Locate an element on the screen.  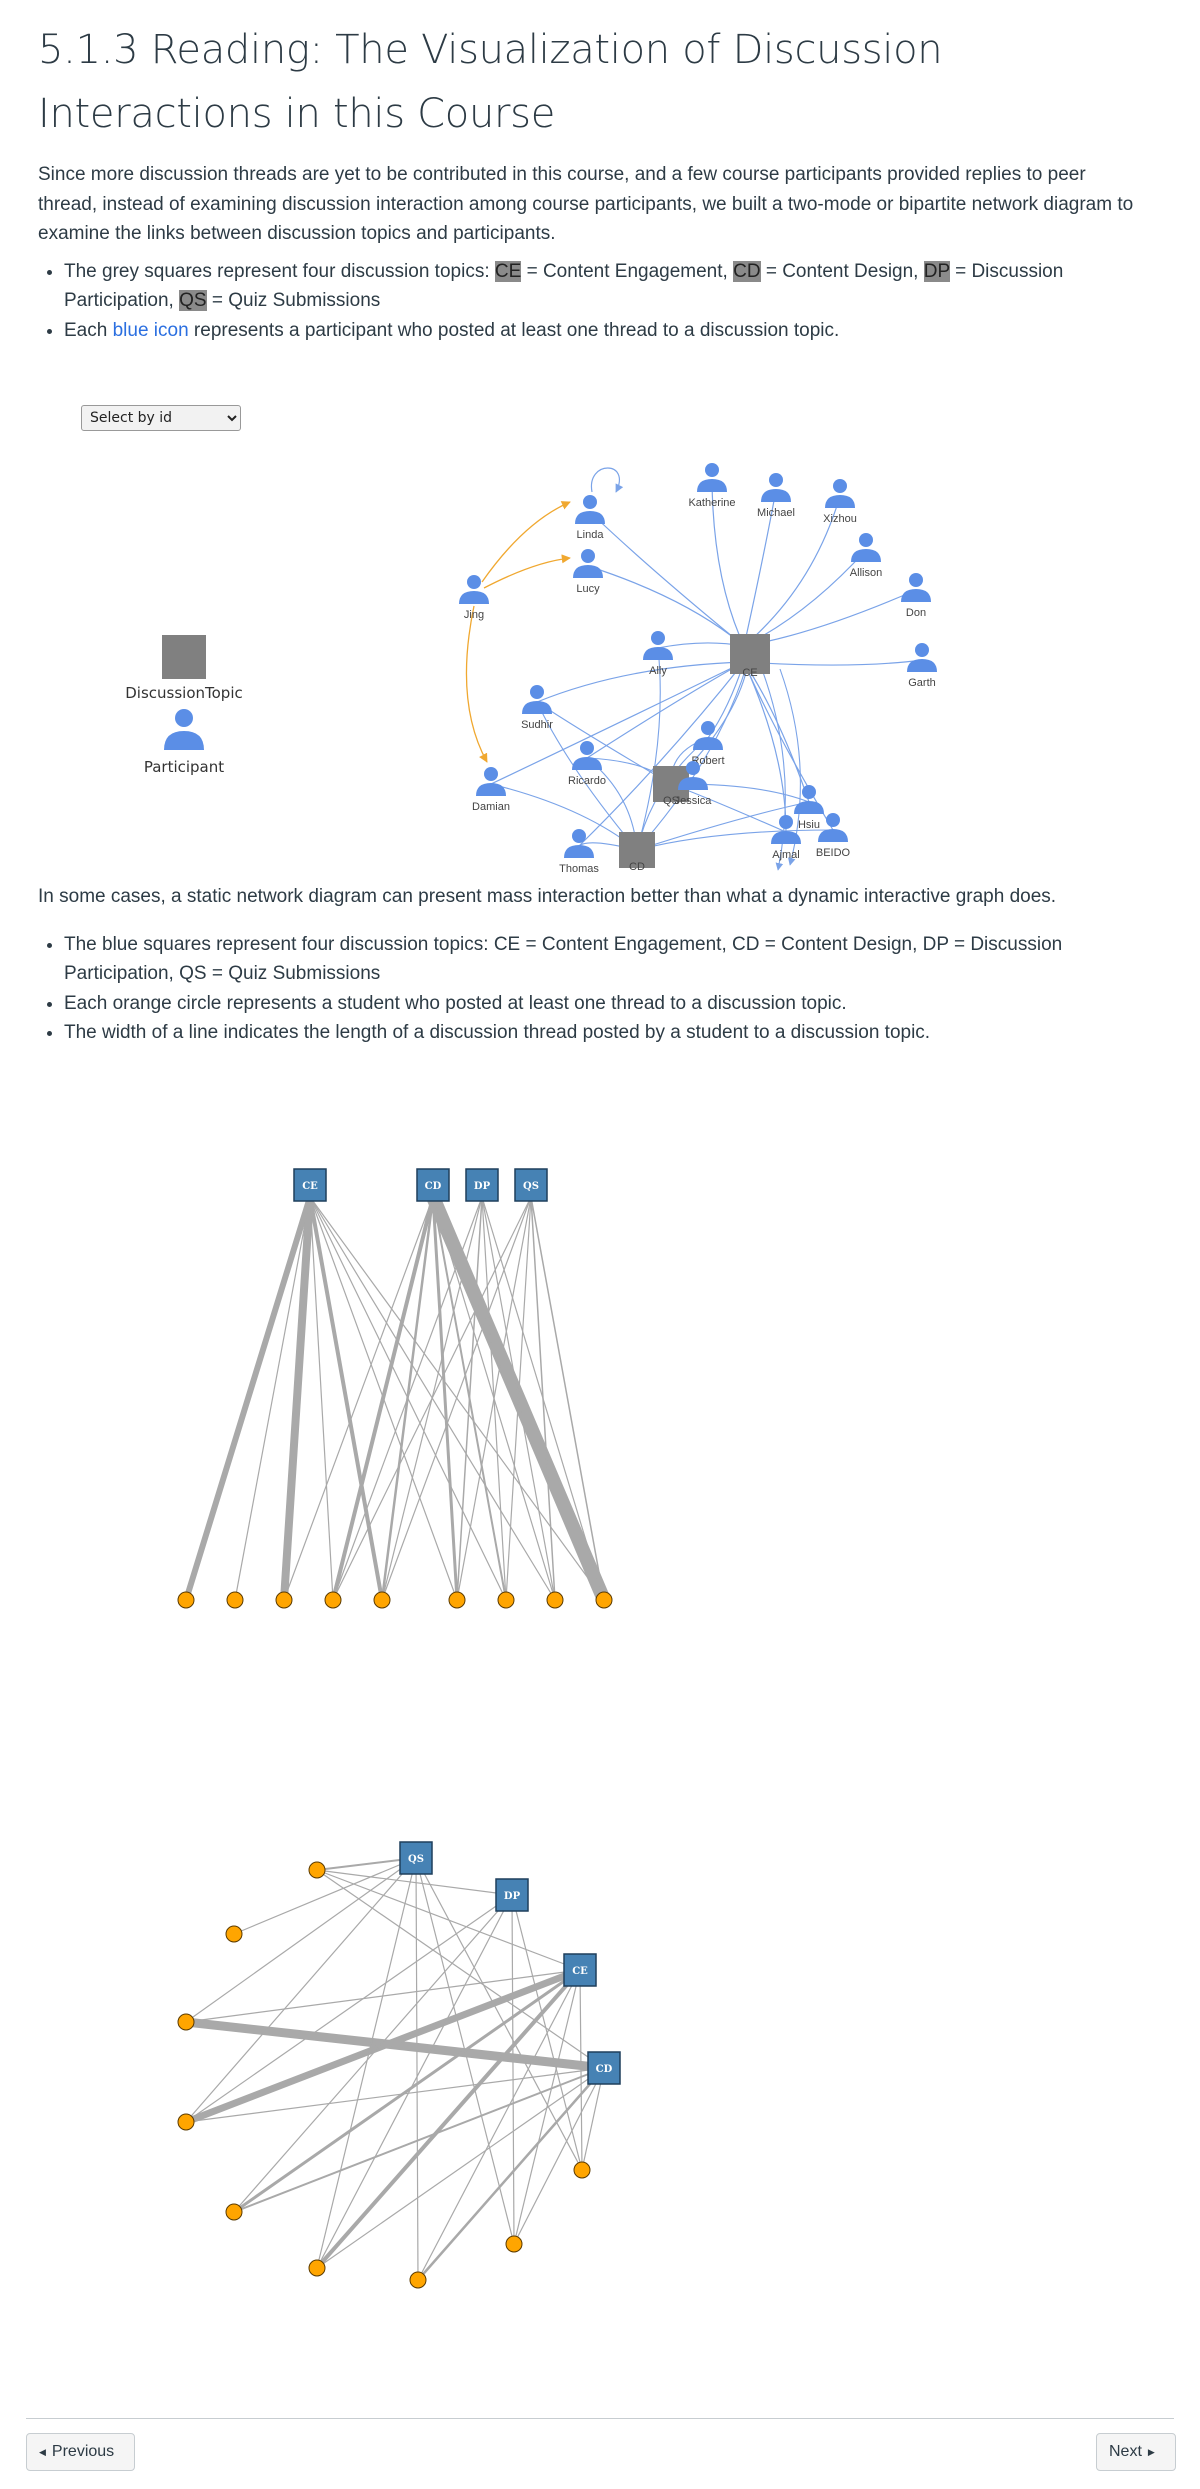
participant-node-katherine: Katherine is located at coordinates (712, 486).